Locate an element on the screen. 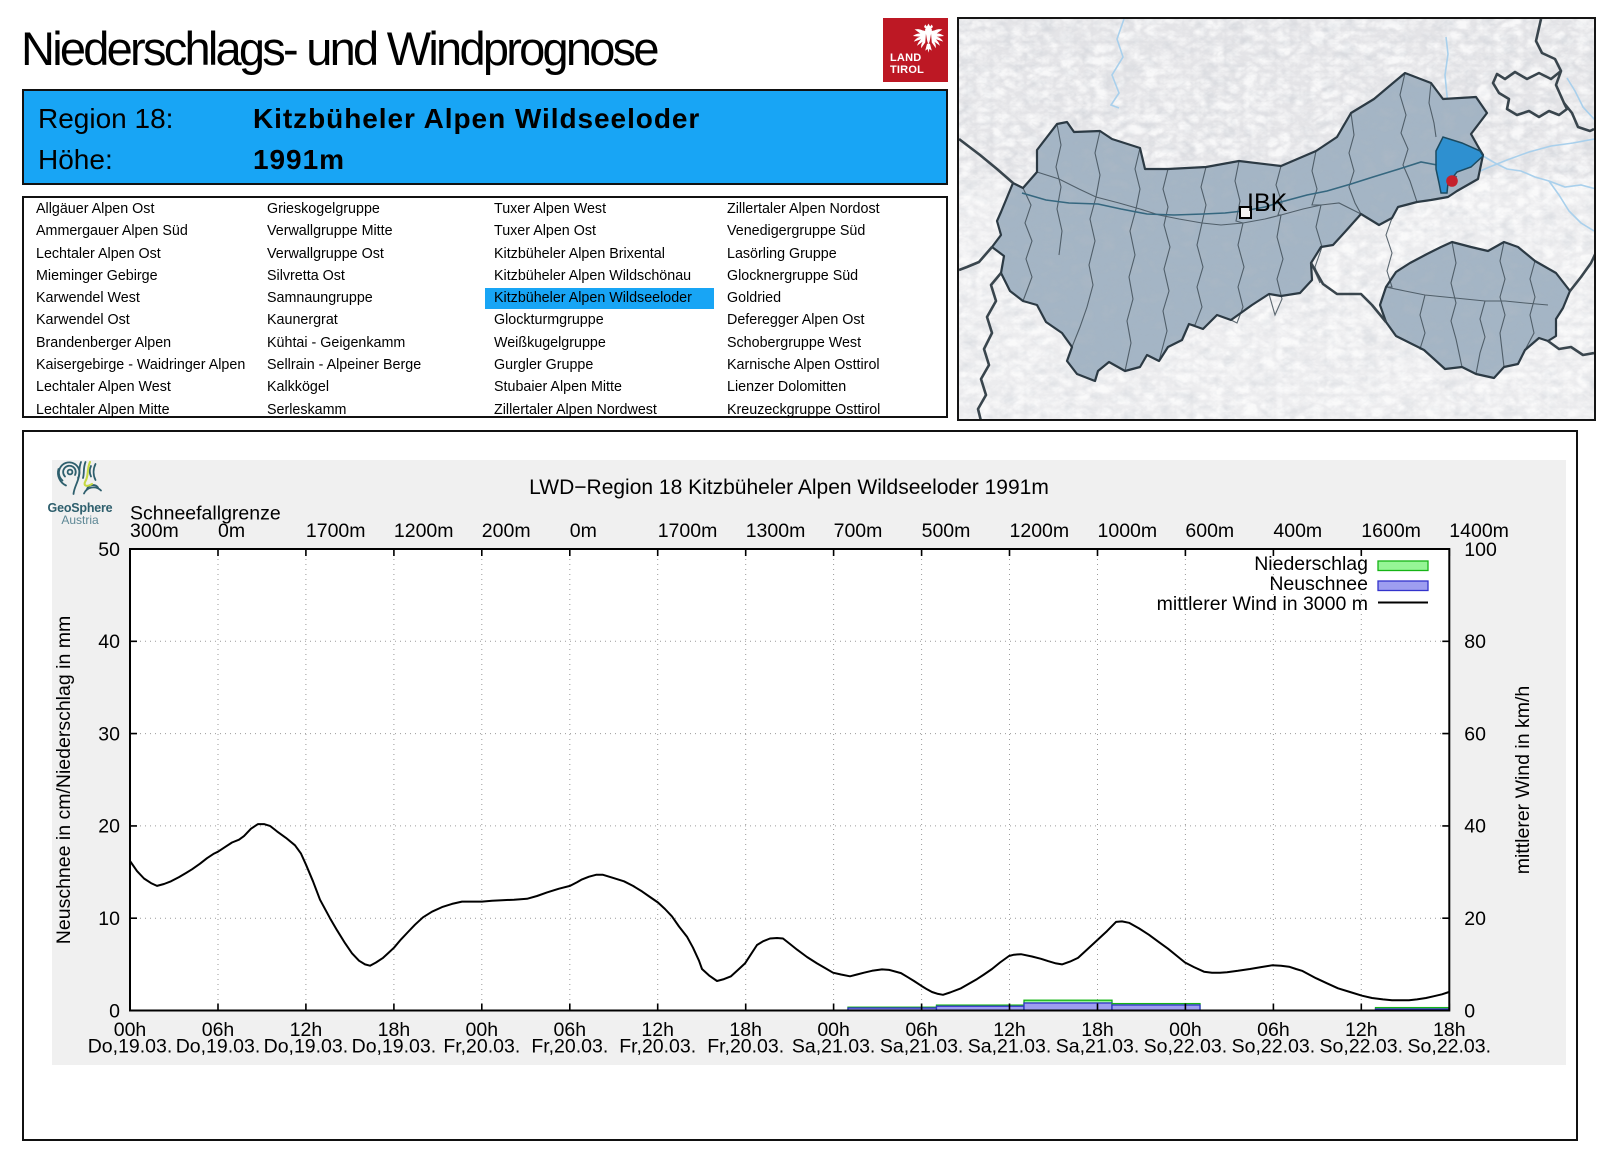 The width and height of the screenshot is (1600, 1153). svg-text: Niederschlag is located at coordinates (1311, 564).